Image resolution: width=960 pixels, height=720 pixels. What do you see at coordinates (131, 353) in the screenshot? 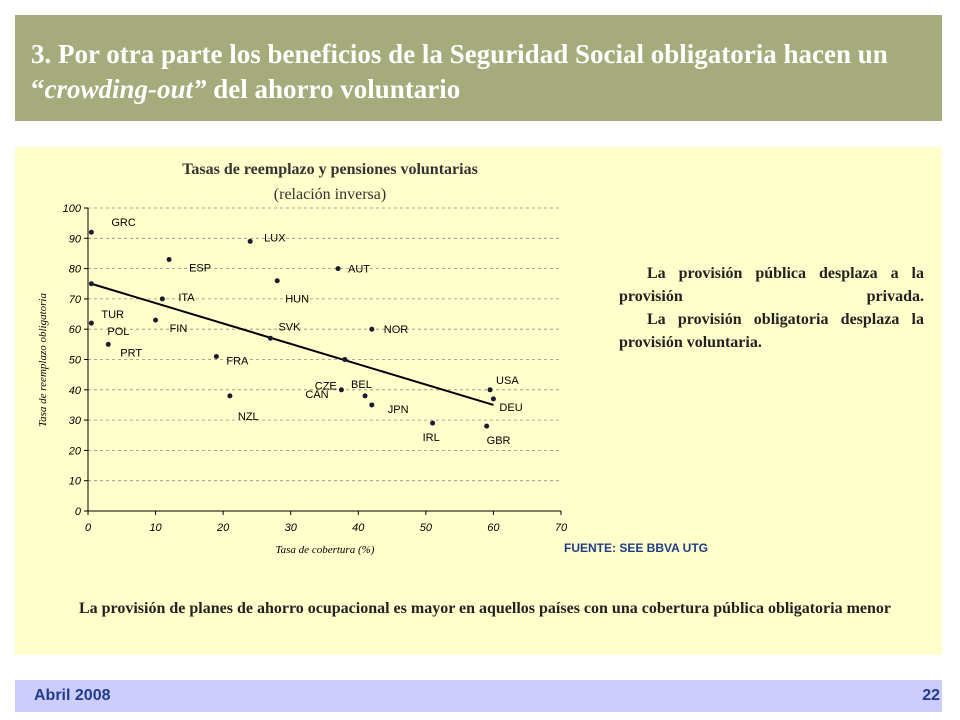
I see `point-label-prt: PRT` at bounding box center [131, 353].